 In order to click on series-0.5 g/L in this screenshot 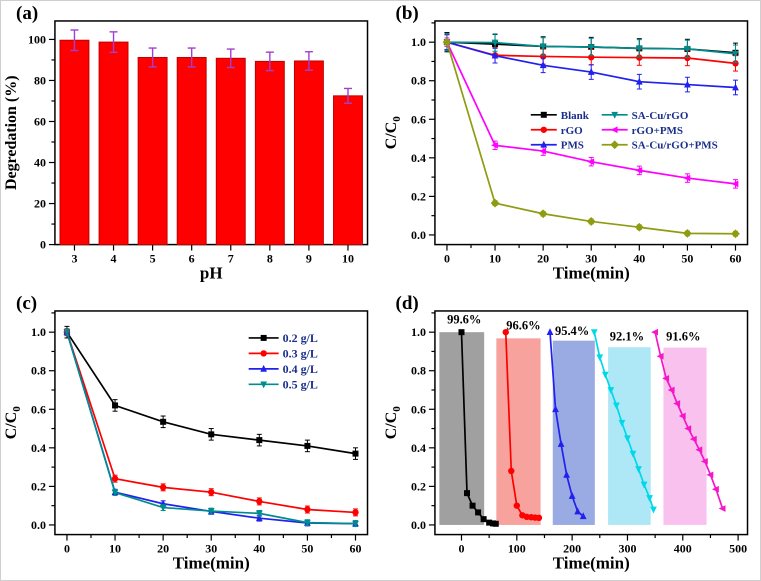, I will do `click(211, 428)`.